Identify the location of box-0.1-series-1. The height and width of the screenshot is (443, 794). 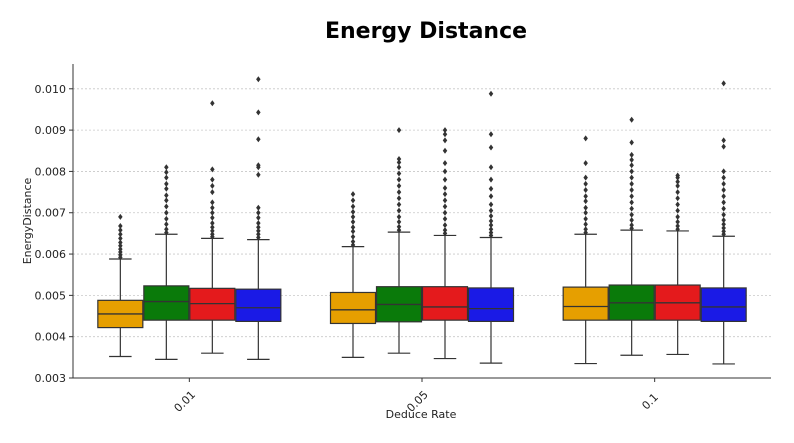
(631, 236).